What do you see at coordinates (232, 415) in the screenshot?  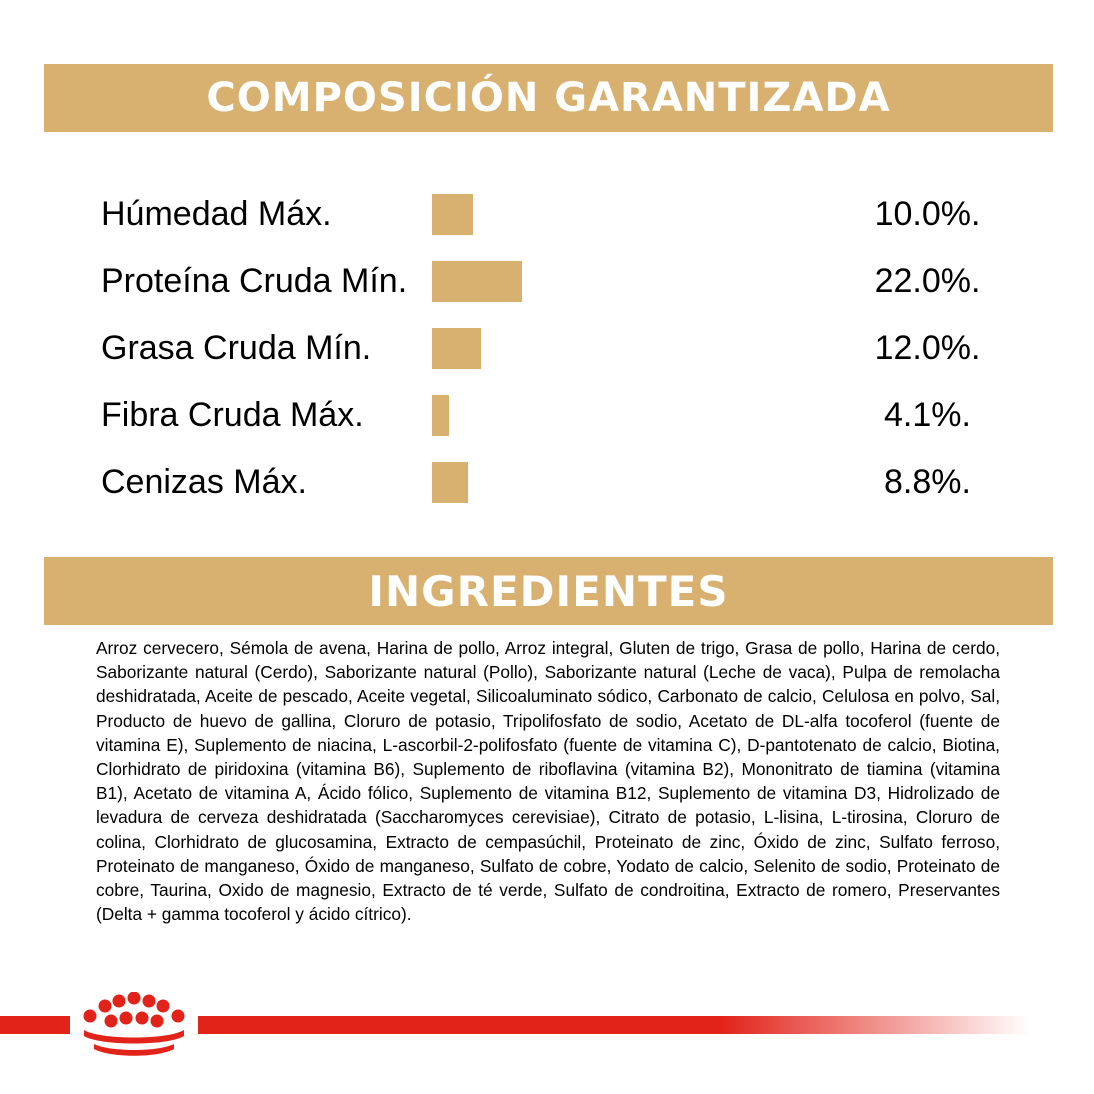 I see `composition-label: Fibra Cruda Máx.` at bounding box center [232, 415].